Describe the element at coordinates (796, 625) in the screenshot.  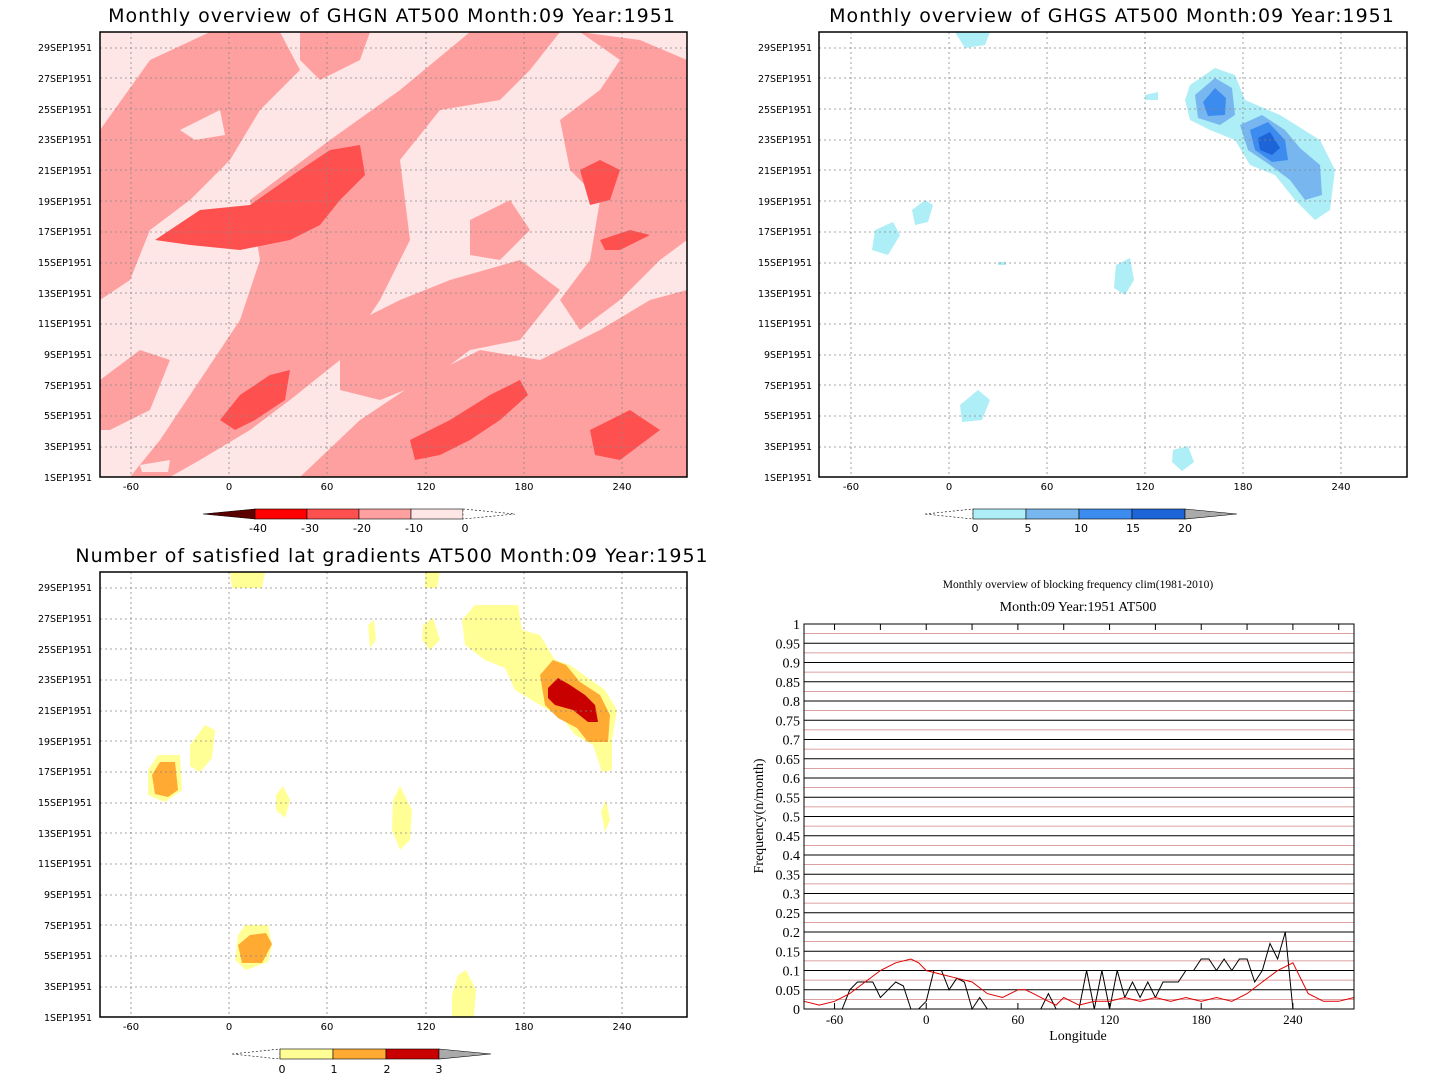
I see `y-tick-label: 1` at that location.